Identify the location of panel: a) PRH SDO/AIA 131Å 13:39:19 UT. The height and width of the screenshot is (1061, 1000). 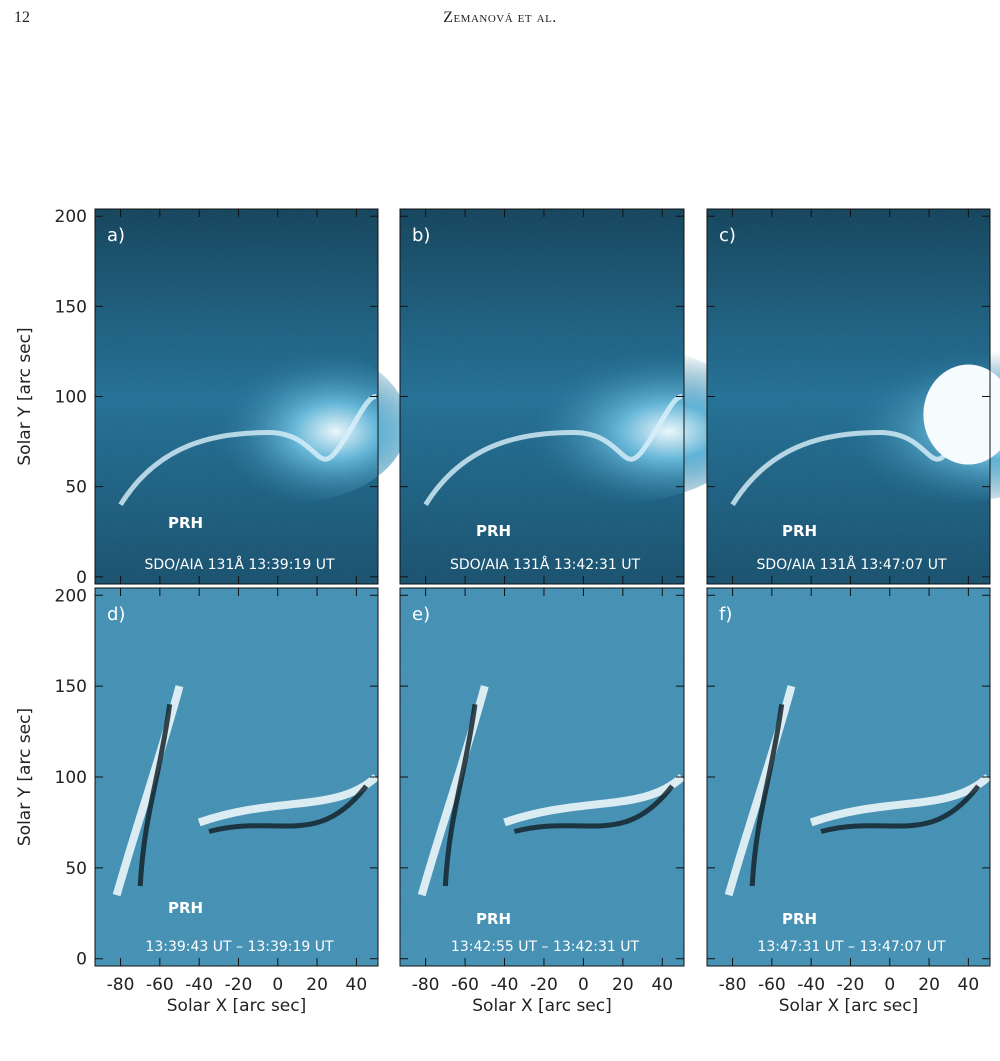
(251, 396).